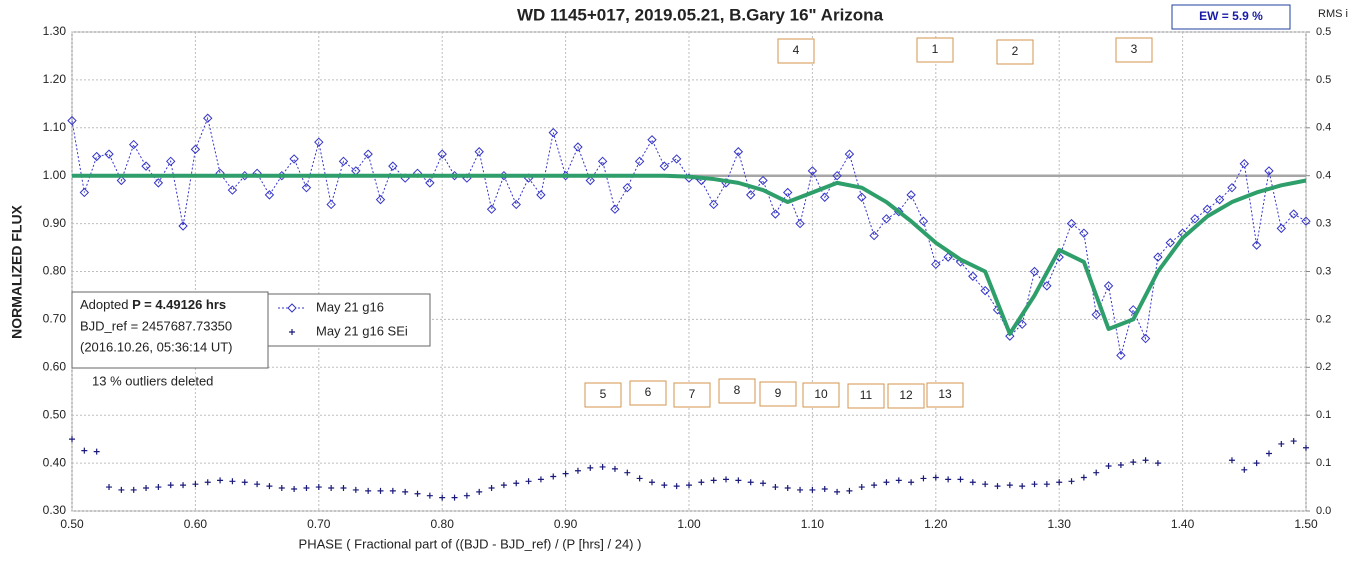  What do you see at coordinates (1323, 32) in the screenshot?
I see `y2-tick-label: 0.5` at bounding box center [1323, 32].